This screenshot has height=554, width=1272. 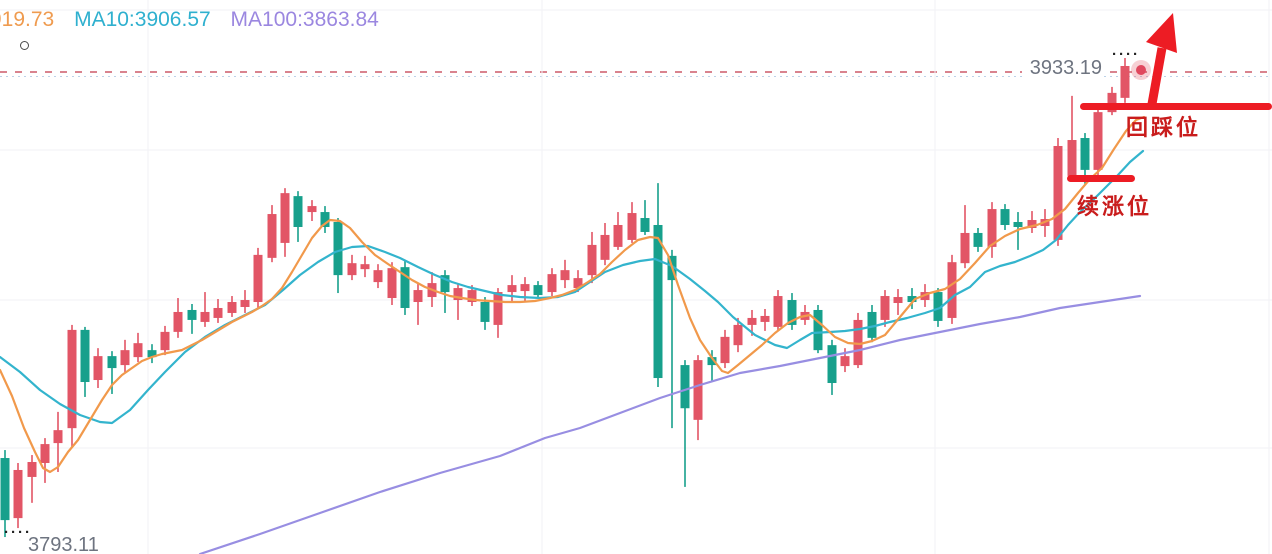 What do you see at coordinates (142, 19) in the screenshot?
I see `ma10-value: MA10:3906.57` at bounding box center [142, 19].